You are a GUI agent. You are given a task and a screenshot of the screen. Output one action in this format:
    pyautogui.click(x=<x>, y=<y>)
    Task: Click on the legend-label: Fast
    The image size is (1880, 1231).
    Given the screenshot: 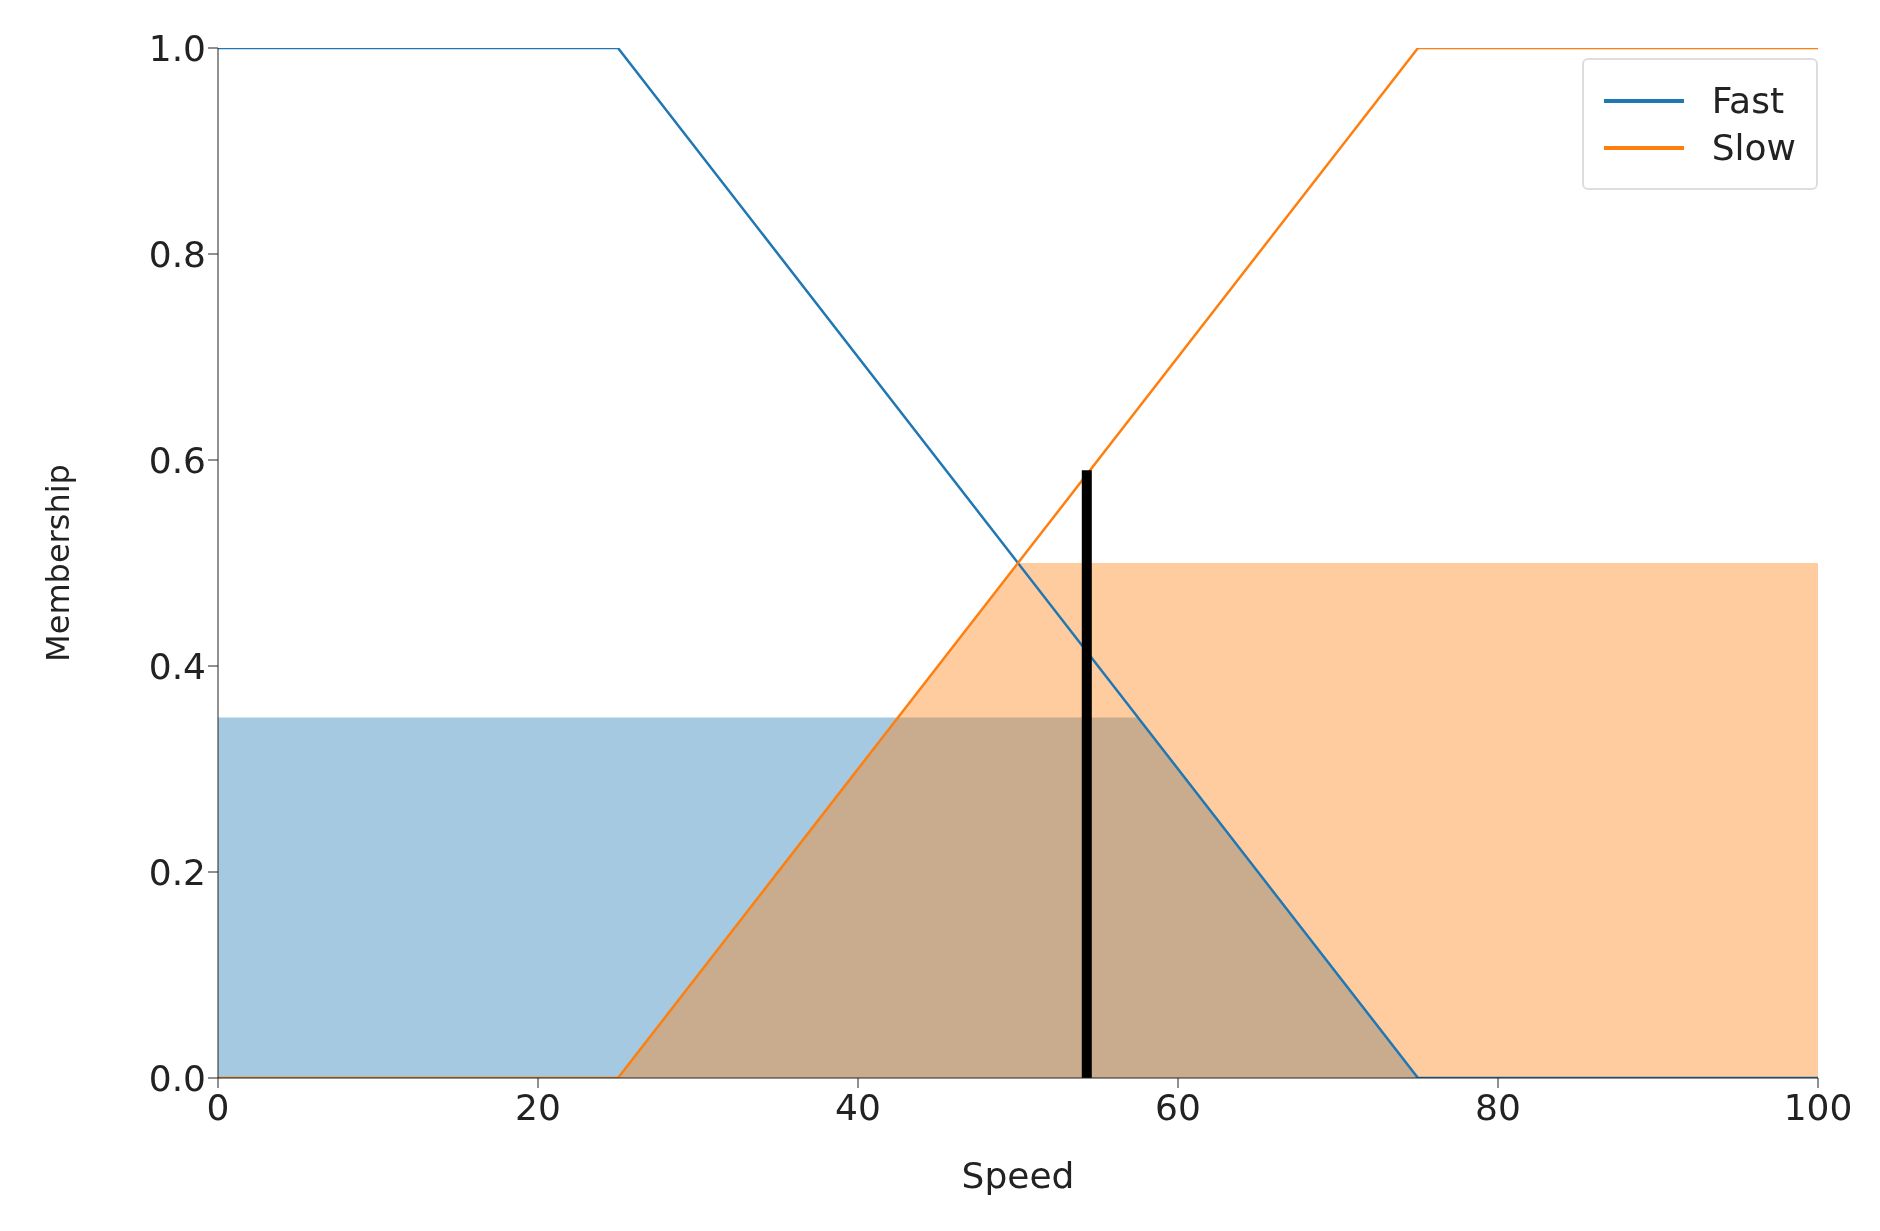 What is the action you would take?
    pyautogui.click(x=1748, y=100)
    